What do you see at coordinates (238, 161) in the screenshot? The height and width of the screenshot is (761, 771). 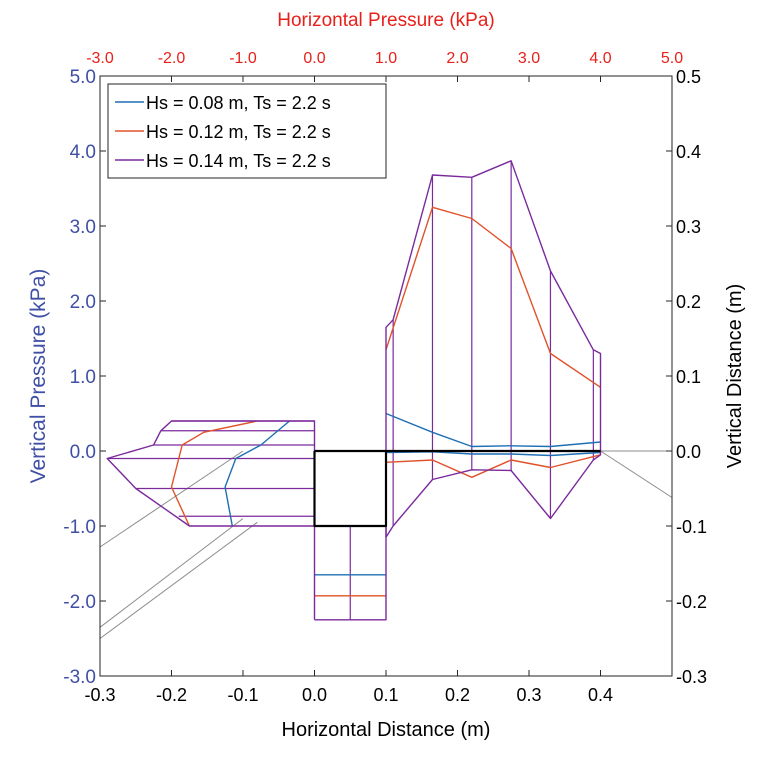 I see `legend-entry: Hs = 0.14 m, Ts = 2.2 s` at bounding box center [238, 161].